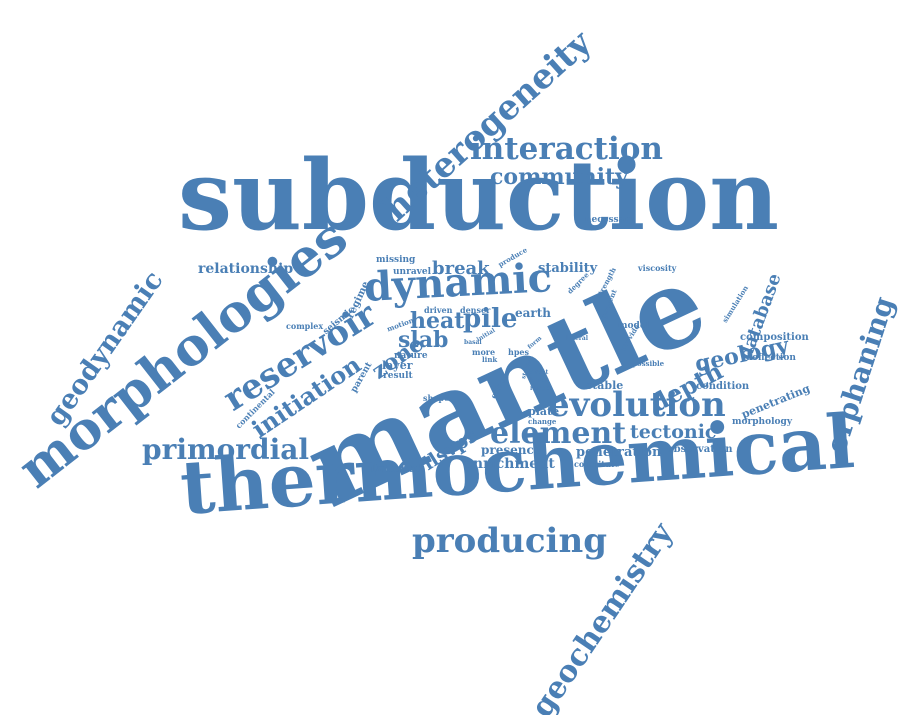 The image size is (900, 715). I want to click on word-condition: condition, so click(723, 386).